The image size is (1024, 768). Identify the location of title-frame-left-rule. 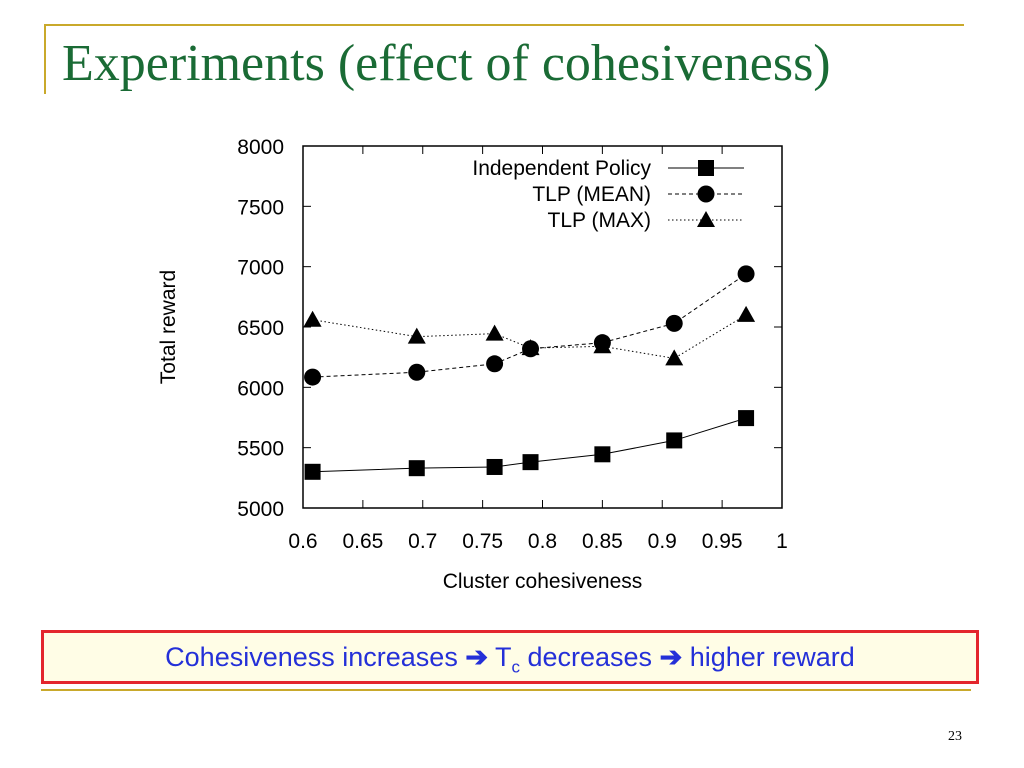
(45, 59).